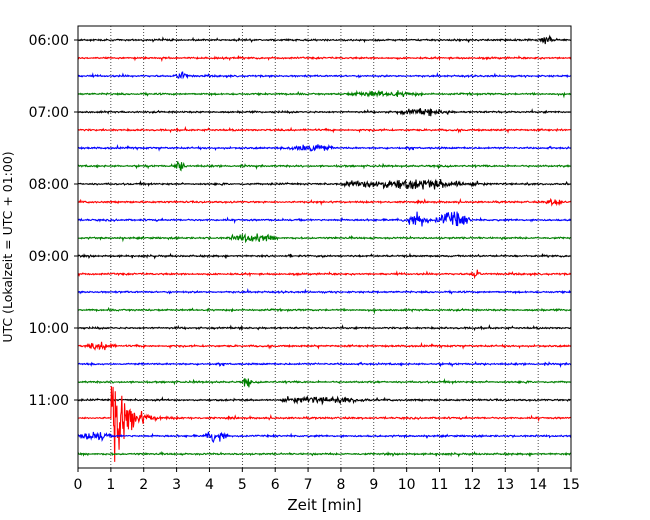  Describe the element at coordinates (53, 221) in the screenshot. I see `y-axis-ticks: 06:00 07:00 08:00 09:00 10:00 11:00` at that location.